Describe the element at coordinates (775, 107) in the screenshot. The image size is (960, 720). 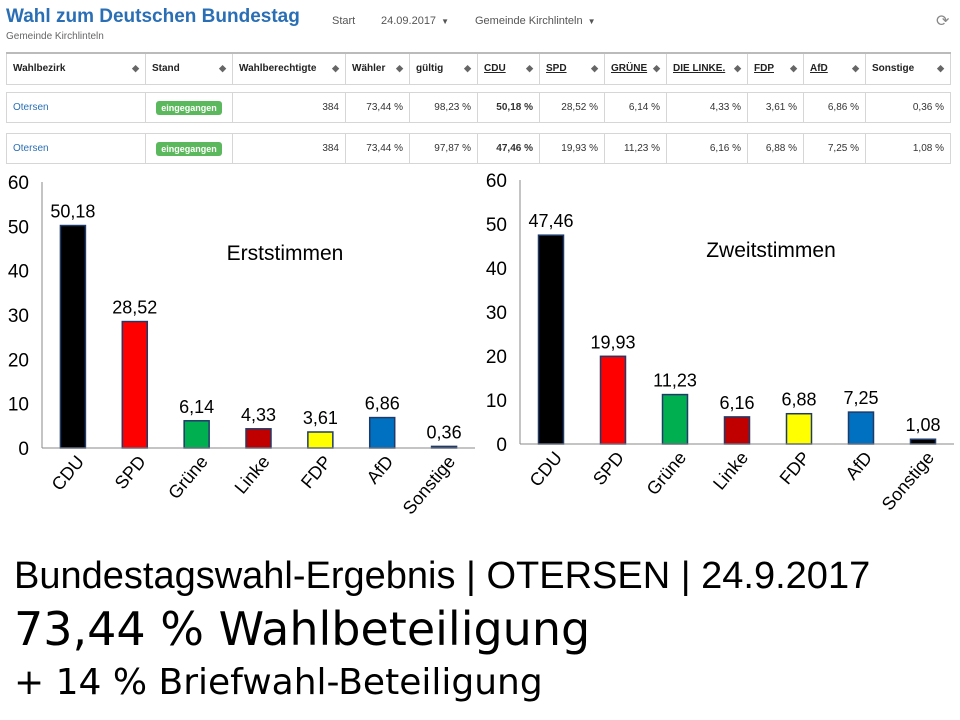
I see `table-cell: 3,61 %` at that location.